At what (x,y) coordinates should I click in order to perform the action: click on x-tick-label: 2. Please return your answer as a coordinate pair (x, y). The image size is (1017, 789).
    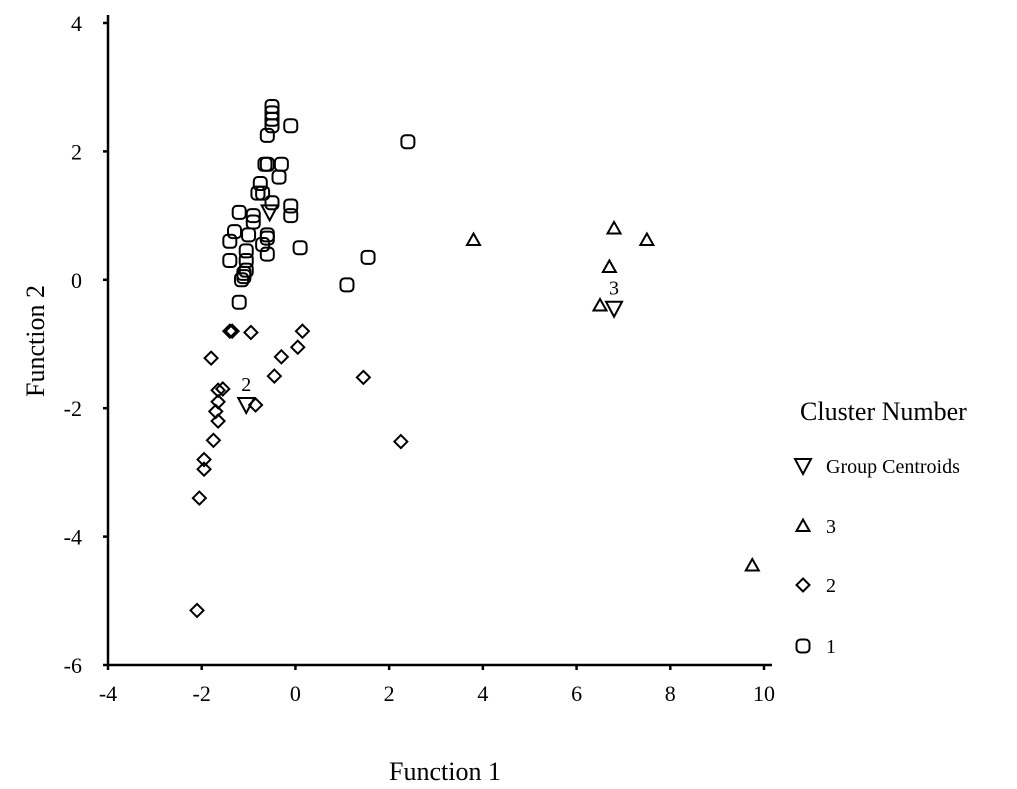
    Looking at the image, I should click on (389, 693).